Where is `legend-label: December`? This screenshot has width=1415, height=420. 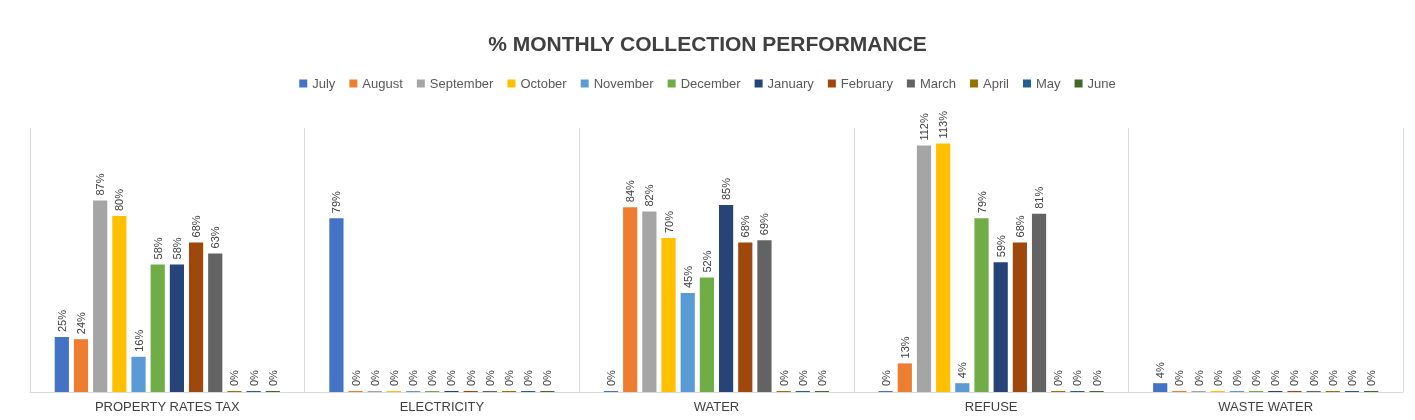
legend-label: December is located at coordinates (711, 83).